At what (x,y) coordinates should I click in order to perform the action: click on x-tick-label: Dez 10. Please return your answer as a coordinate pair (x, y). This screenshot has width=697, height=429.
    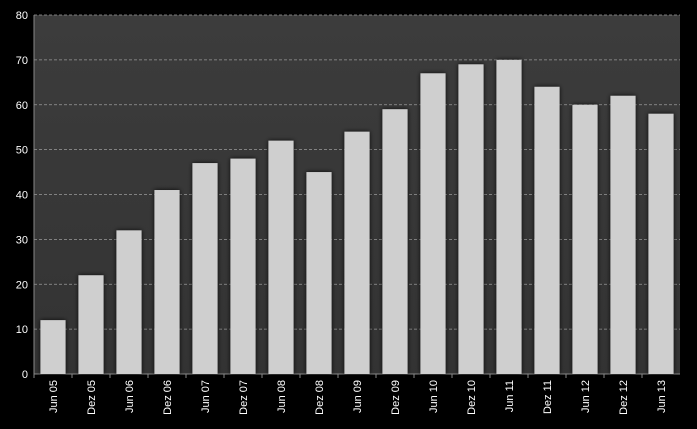
    Looking at the image, I should click on (472, 397).